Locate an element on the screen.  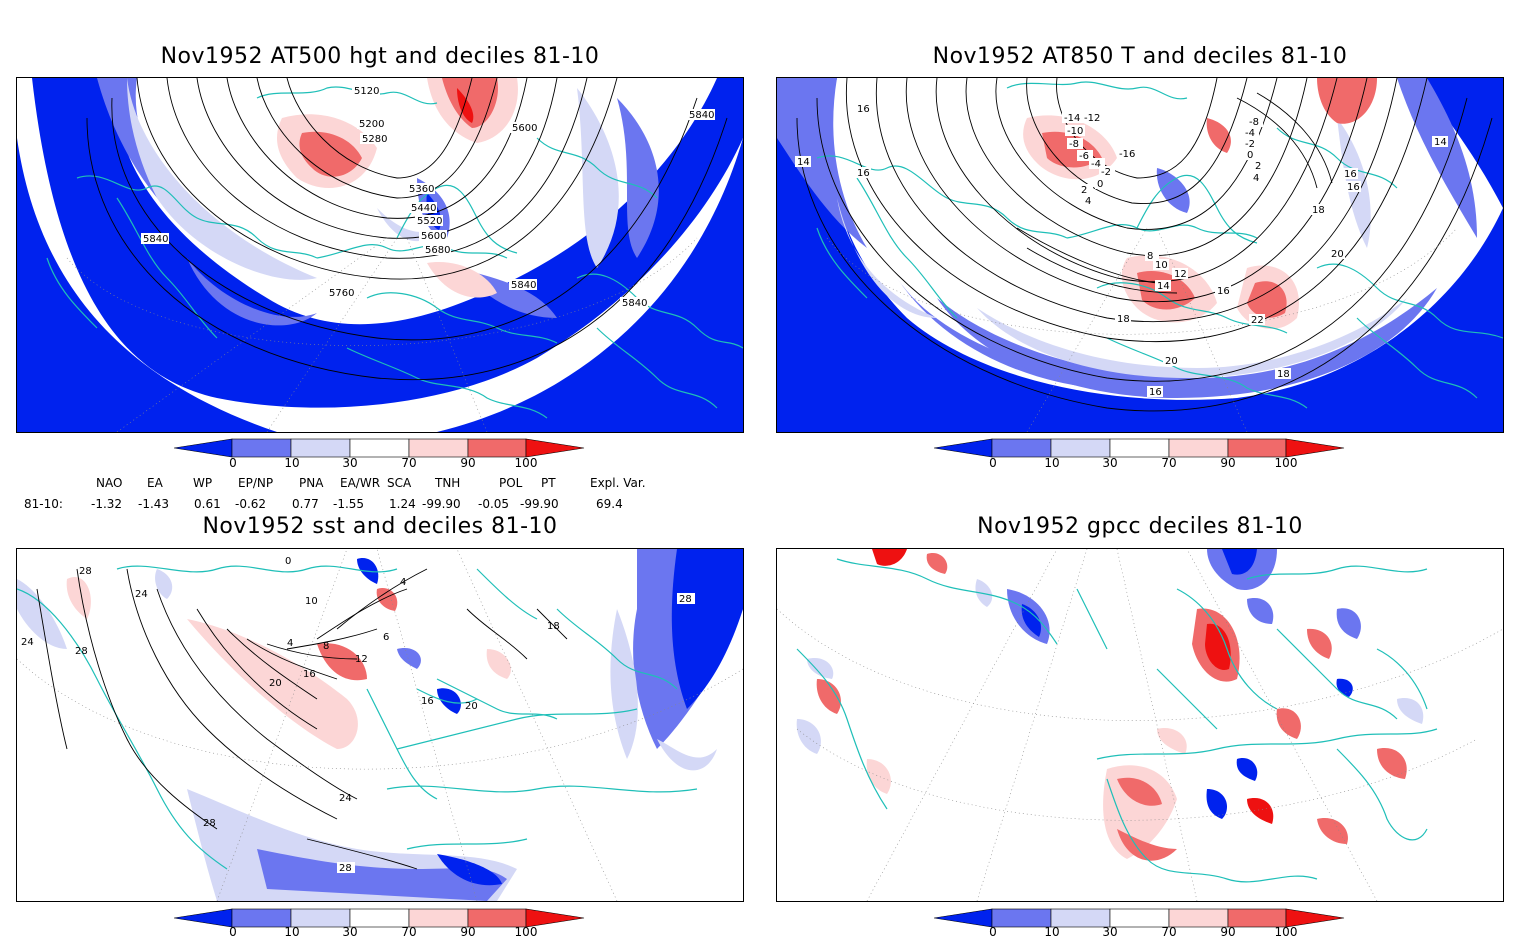
index-value: -1.43 is located at coordinates (154, 504).